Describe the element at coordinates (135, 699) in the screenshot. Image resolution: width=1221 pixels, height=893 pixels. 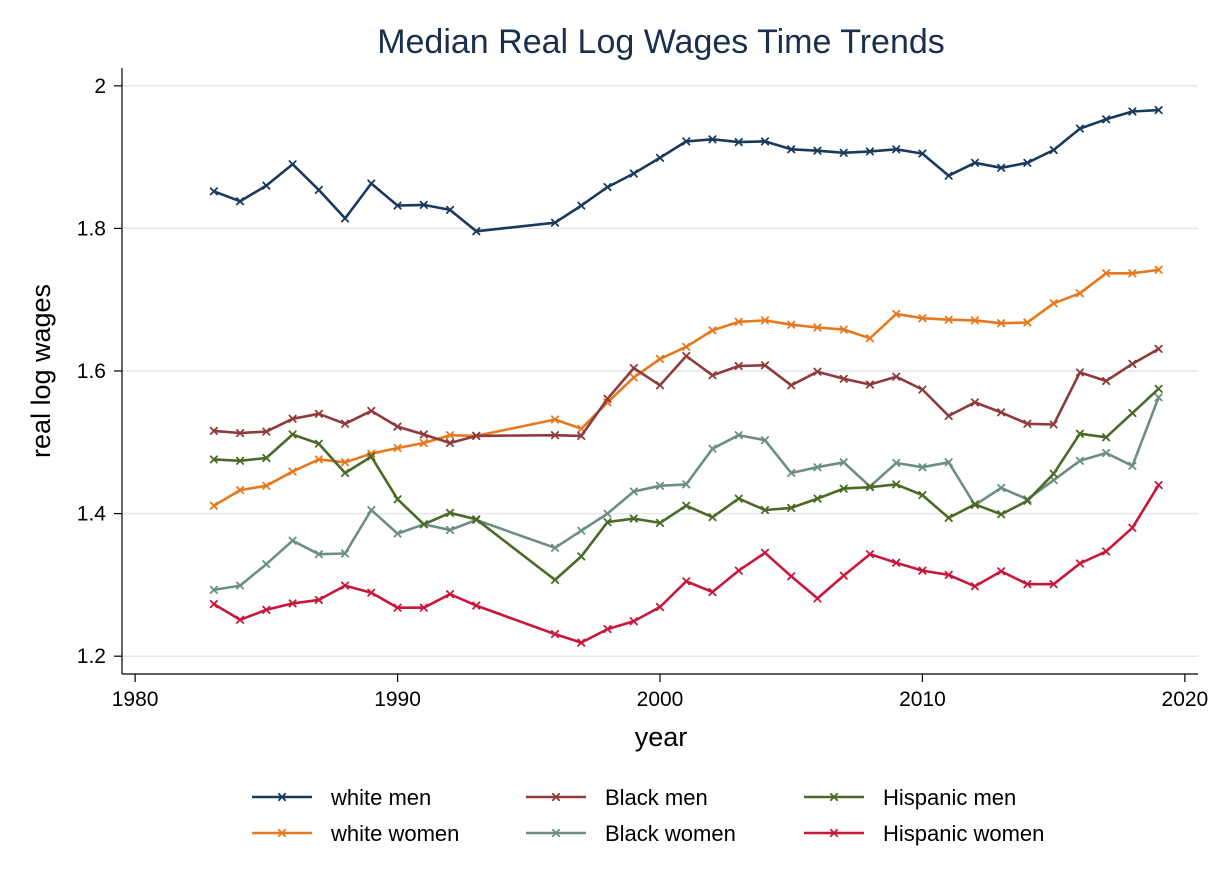
I see `x-tick-label: 1980` at that location.